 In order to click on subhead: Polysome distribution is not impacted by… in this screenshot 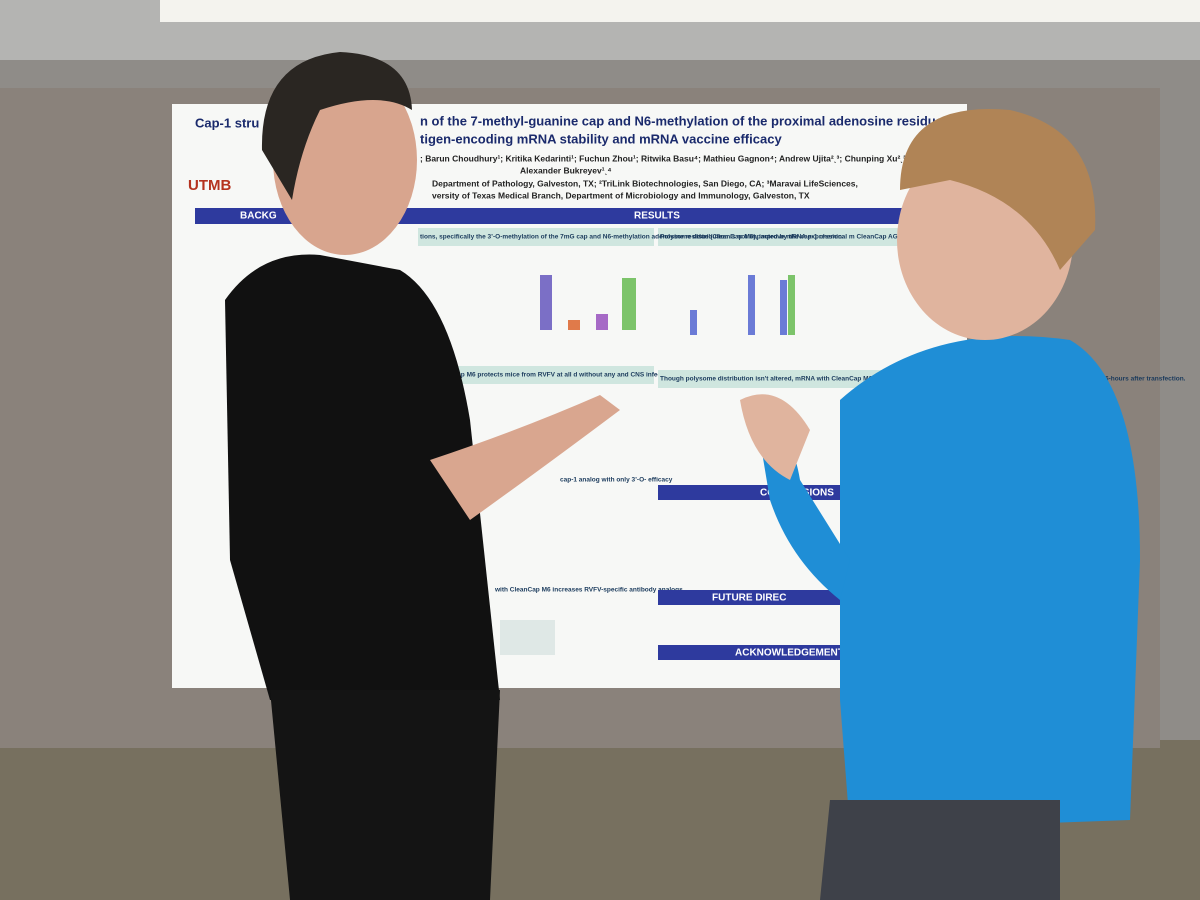, I will do `click(837, 237)`.